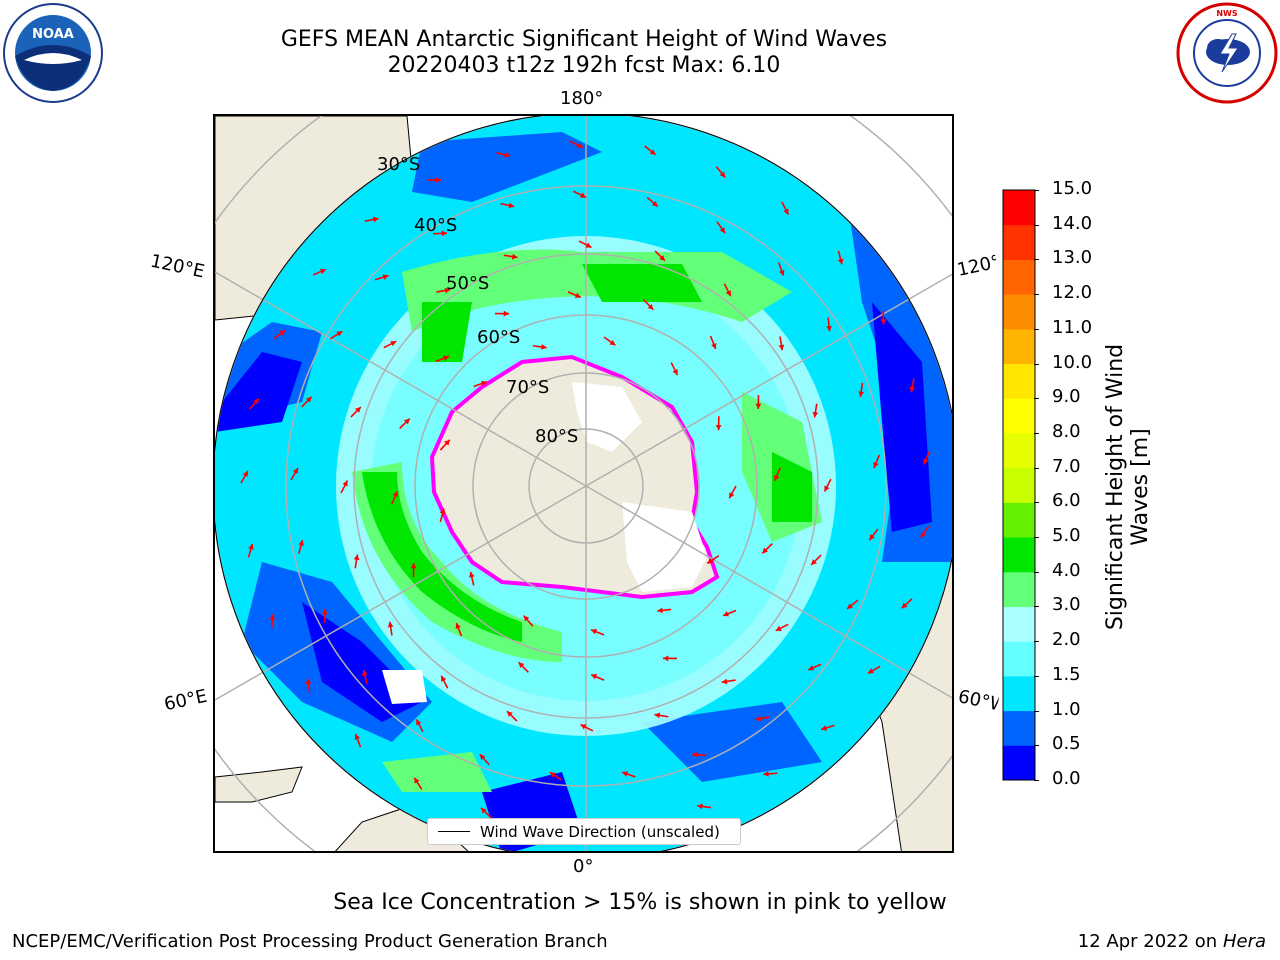  I want to click on legend-line-icon, so click(454, 831).